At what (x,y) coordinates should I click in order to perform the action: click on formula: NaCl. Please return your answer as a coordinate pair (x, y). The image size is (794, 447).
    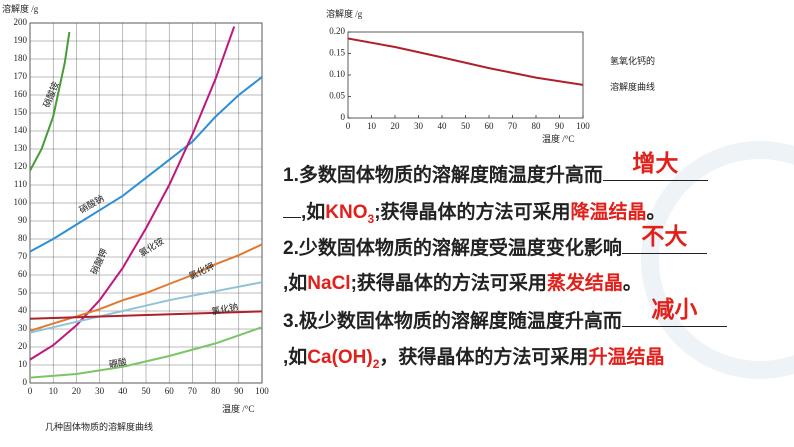
    Looking at the image, I should click on (329, 283).